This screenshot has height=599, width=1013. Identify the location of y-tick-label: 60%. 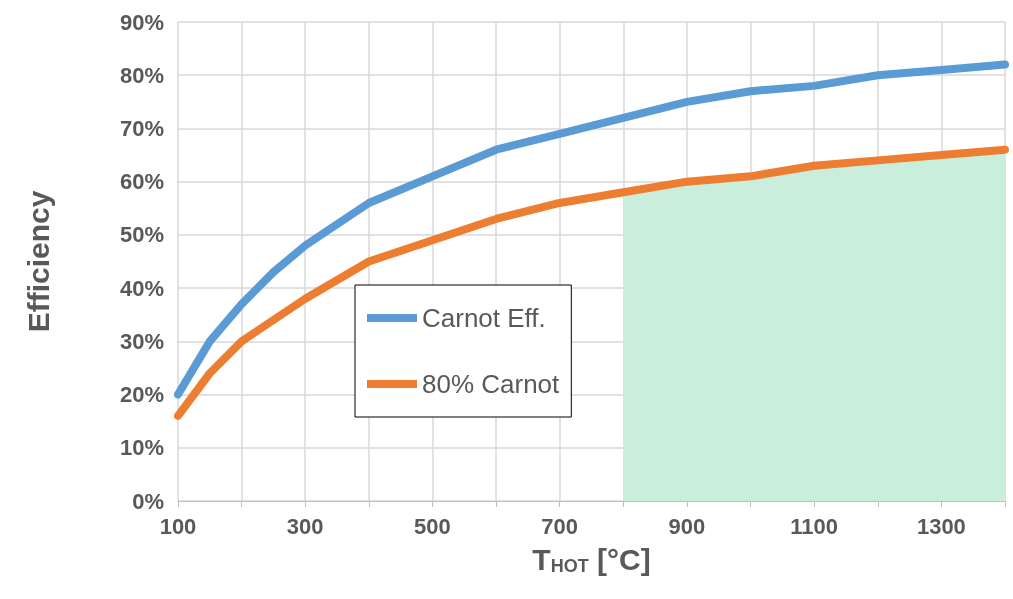
(141, 182).